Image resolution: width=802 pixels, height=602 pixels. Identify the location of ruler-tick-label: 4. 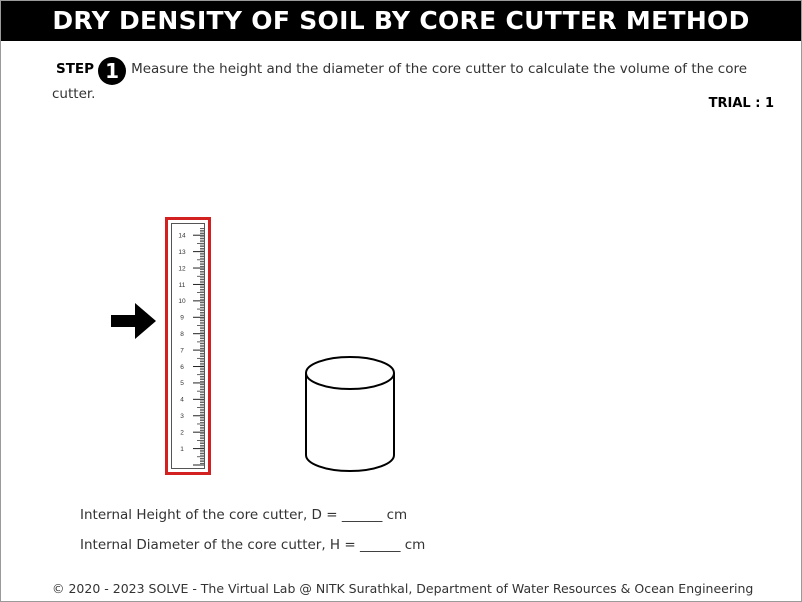
(182, 400).